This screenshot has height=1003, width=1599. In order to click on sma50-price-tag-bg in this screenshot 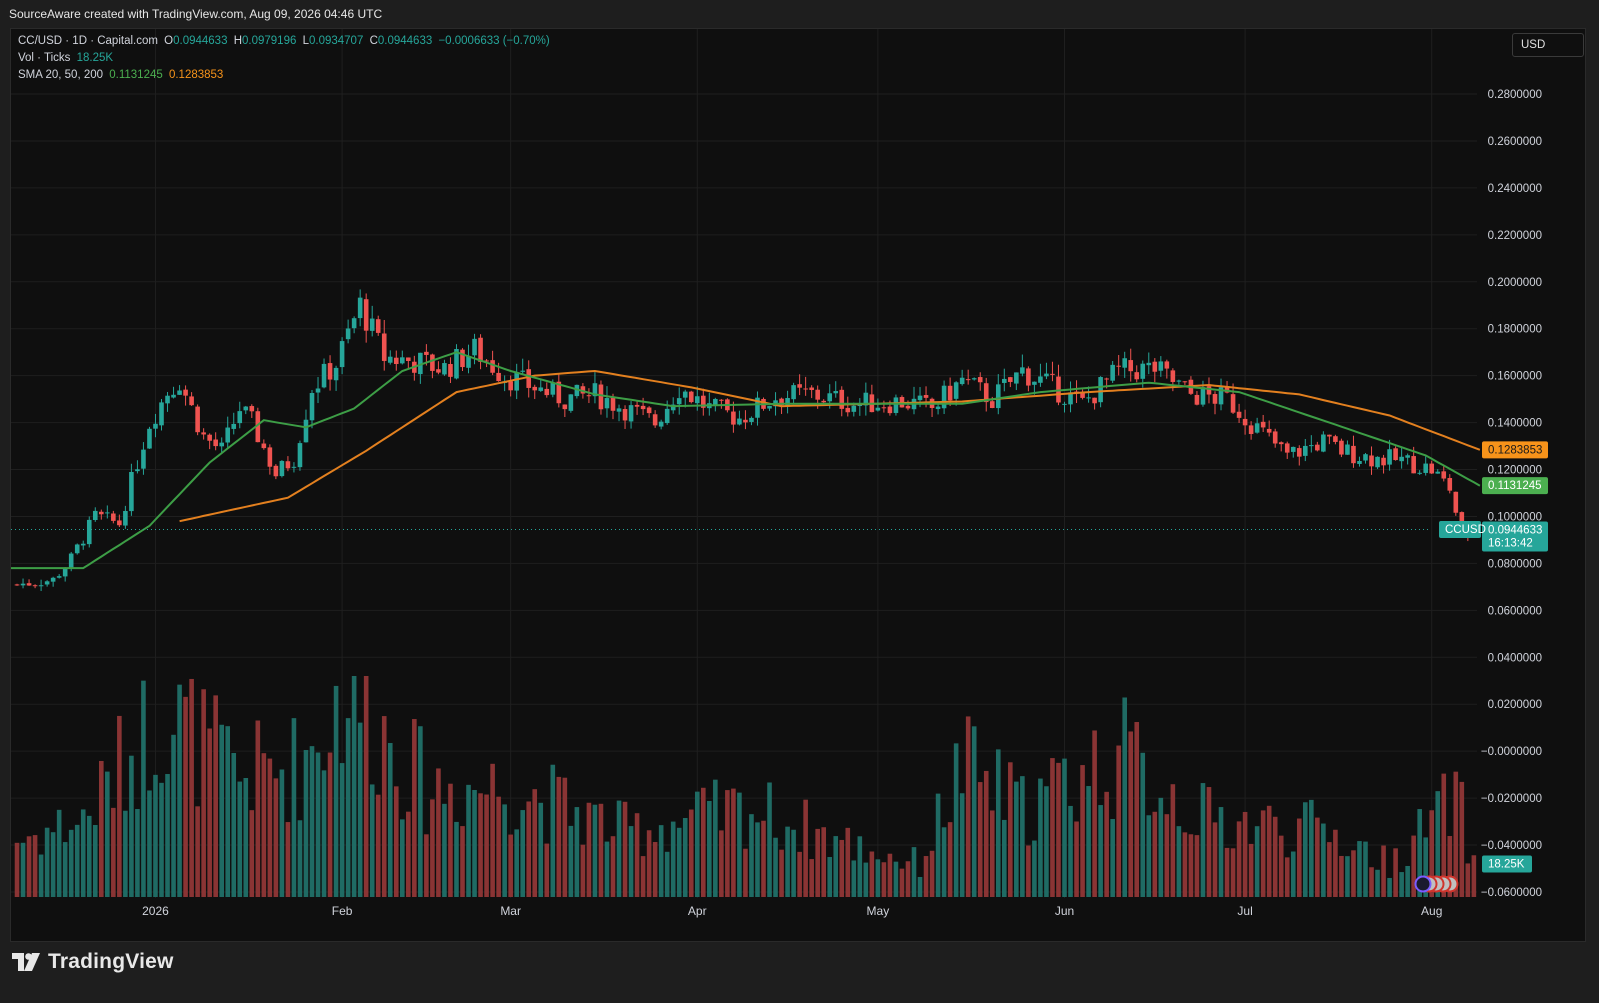, I will do `click(1515, 450)`.